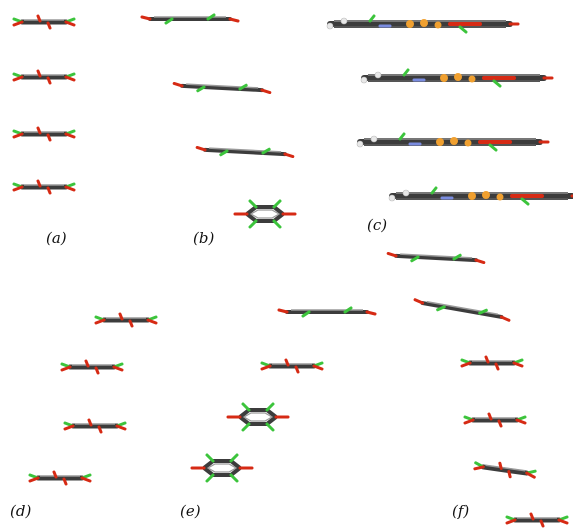  I want to click on panel-label-f: (f), so click(460, 511).